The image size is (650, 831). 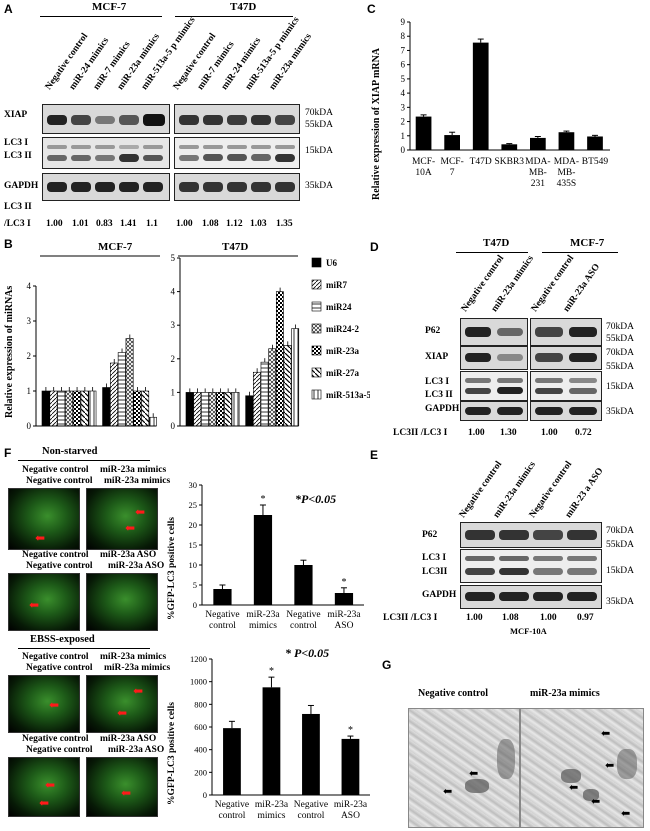 What do you see at coordinates (16, 115) in the screenshot?
I see `row-label-xiap: XIAP` at bounding box center [16, 115].